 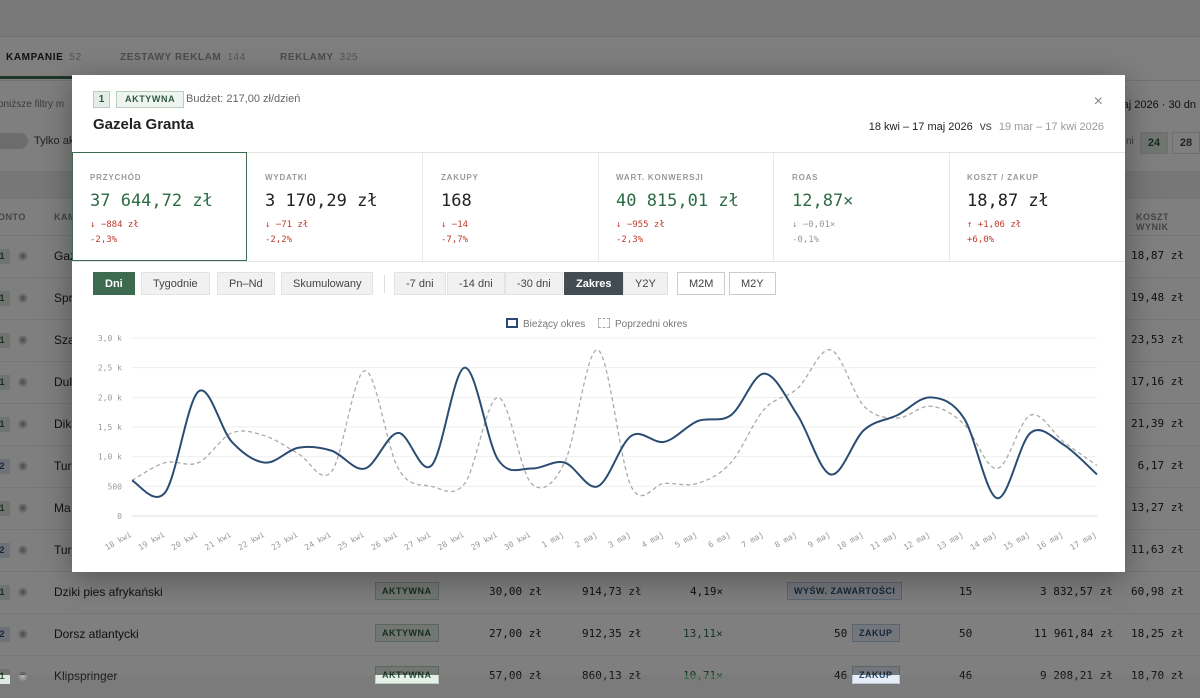 What do you see at coordinates (640, 225) in the screenshot?
I see `kpi-delta-abs: ↓ −955 zł` at bounding box center [640, 225].